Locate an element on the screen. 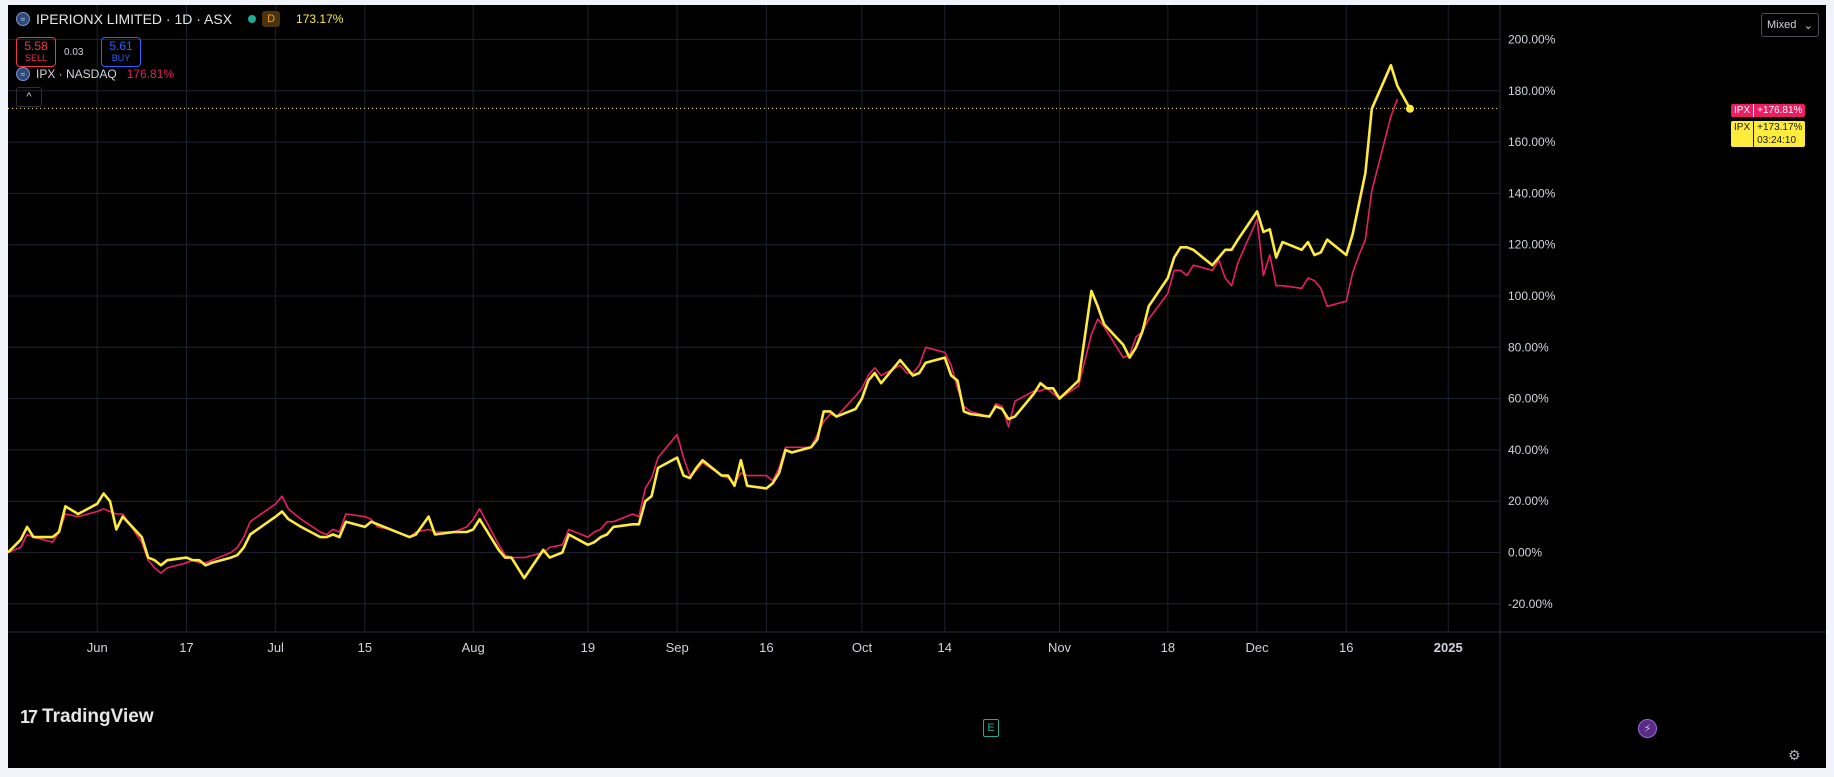 The width and height of the screenshot is (1834, 777). x-tick-label: 17 is located at coordinates (186, 647).